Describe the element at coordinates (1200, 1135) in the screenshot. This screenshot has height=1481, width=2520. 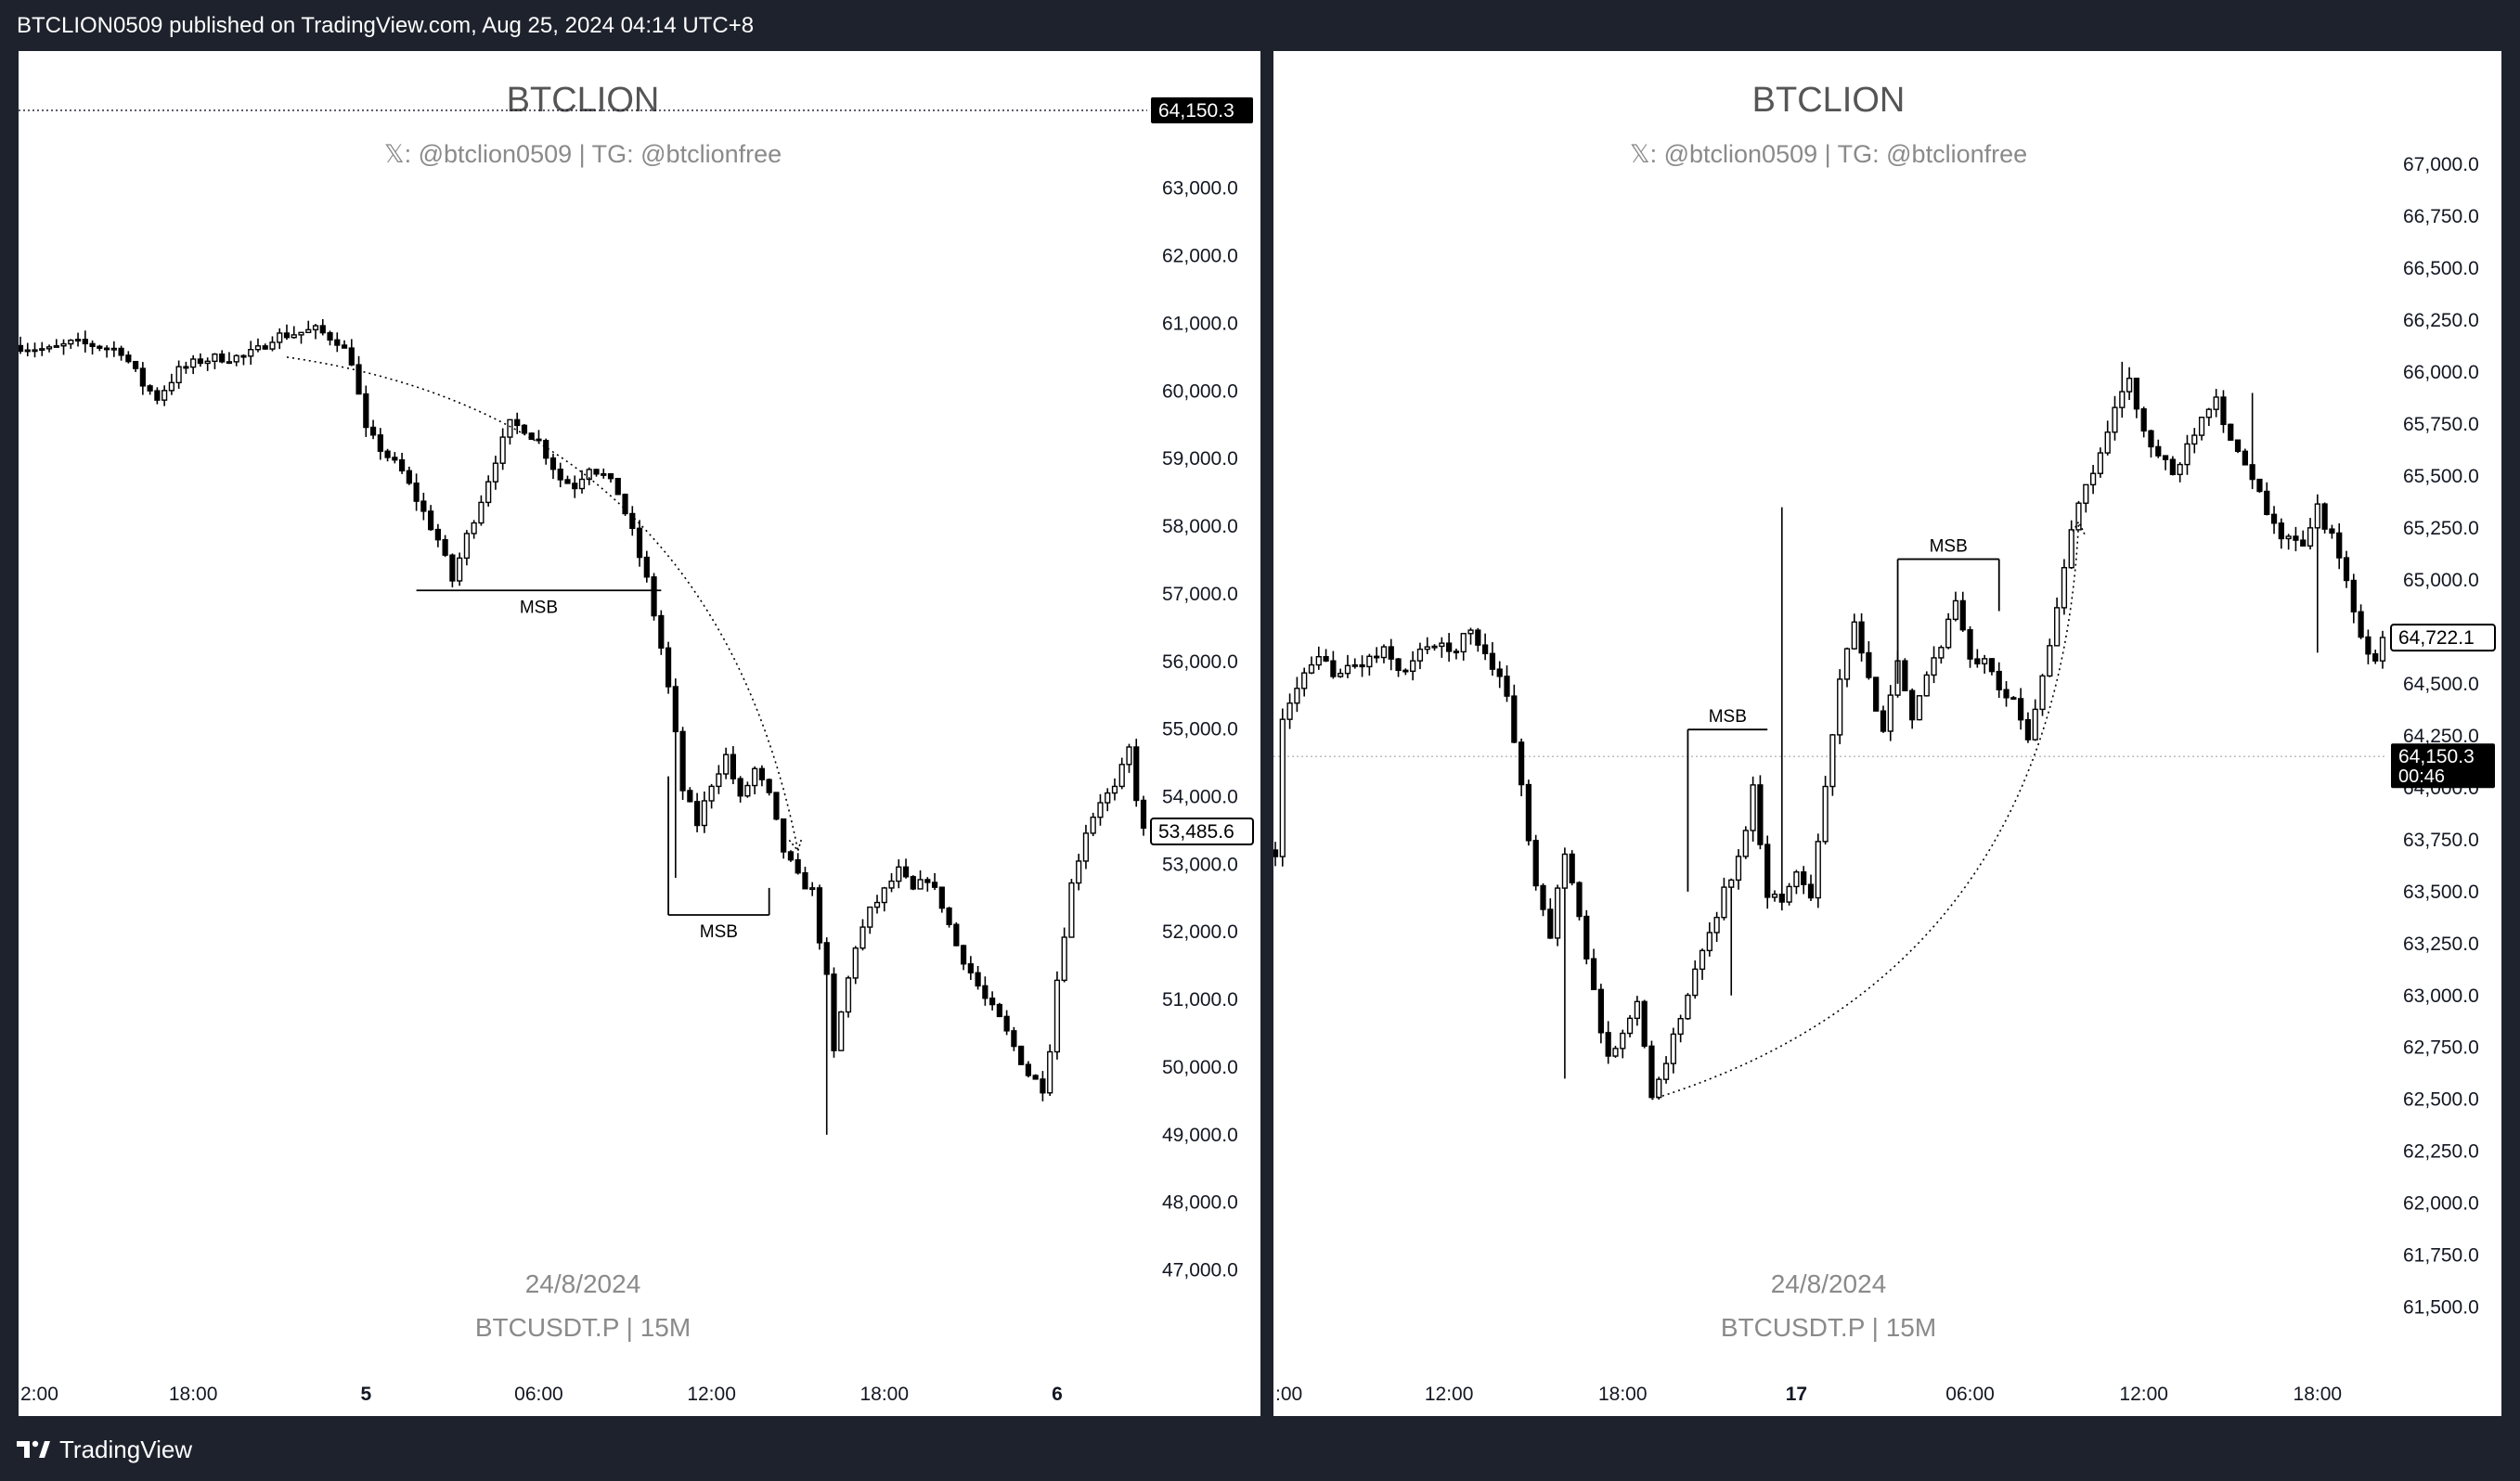
I see `y-tick-label: 49,000.0` at that location.